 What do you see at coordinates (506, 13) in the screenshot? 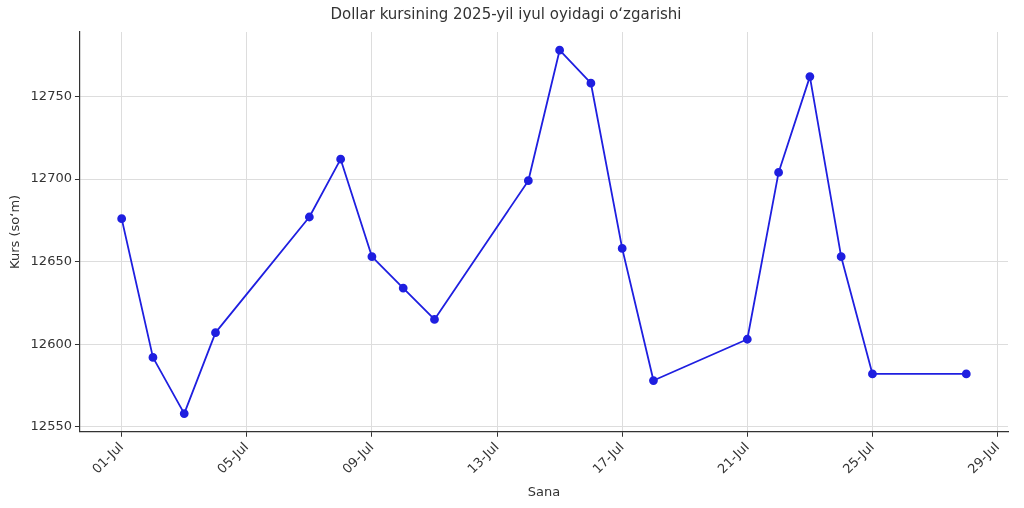
I see `chart-title: Dollar kursining 2025-yil iyul oyidagi oʻzgarishi` at bounding box center [506, 13].